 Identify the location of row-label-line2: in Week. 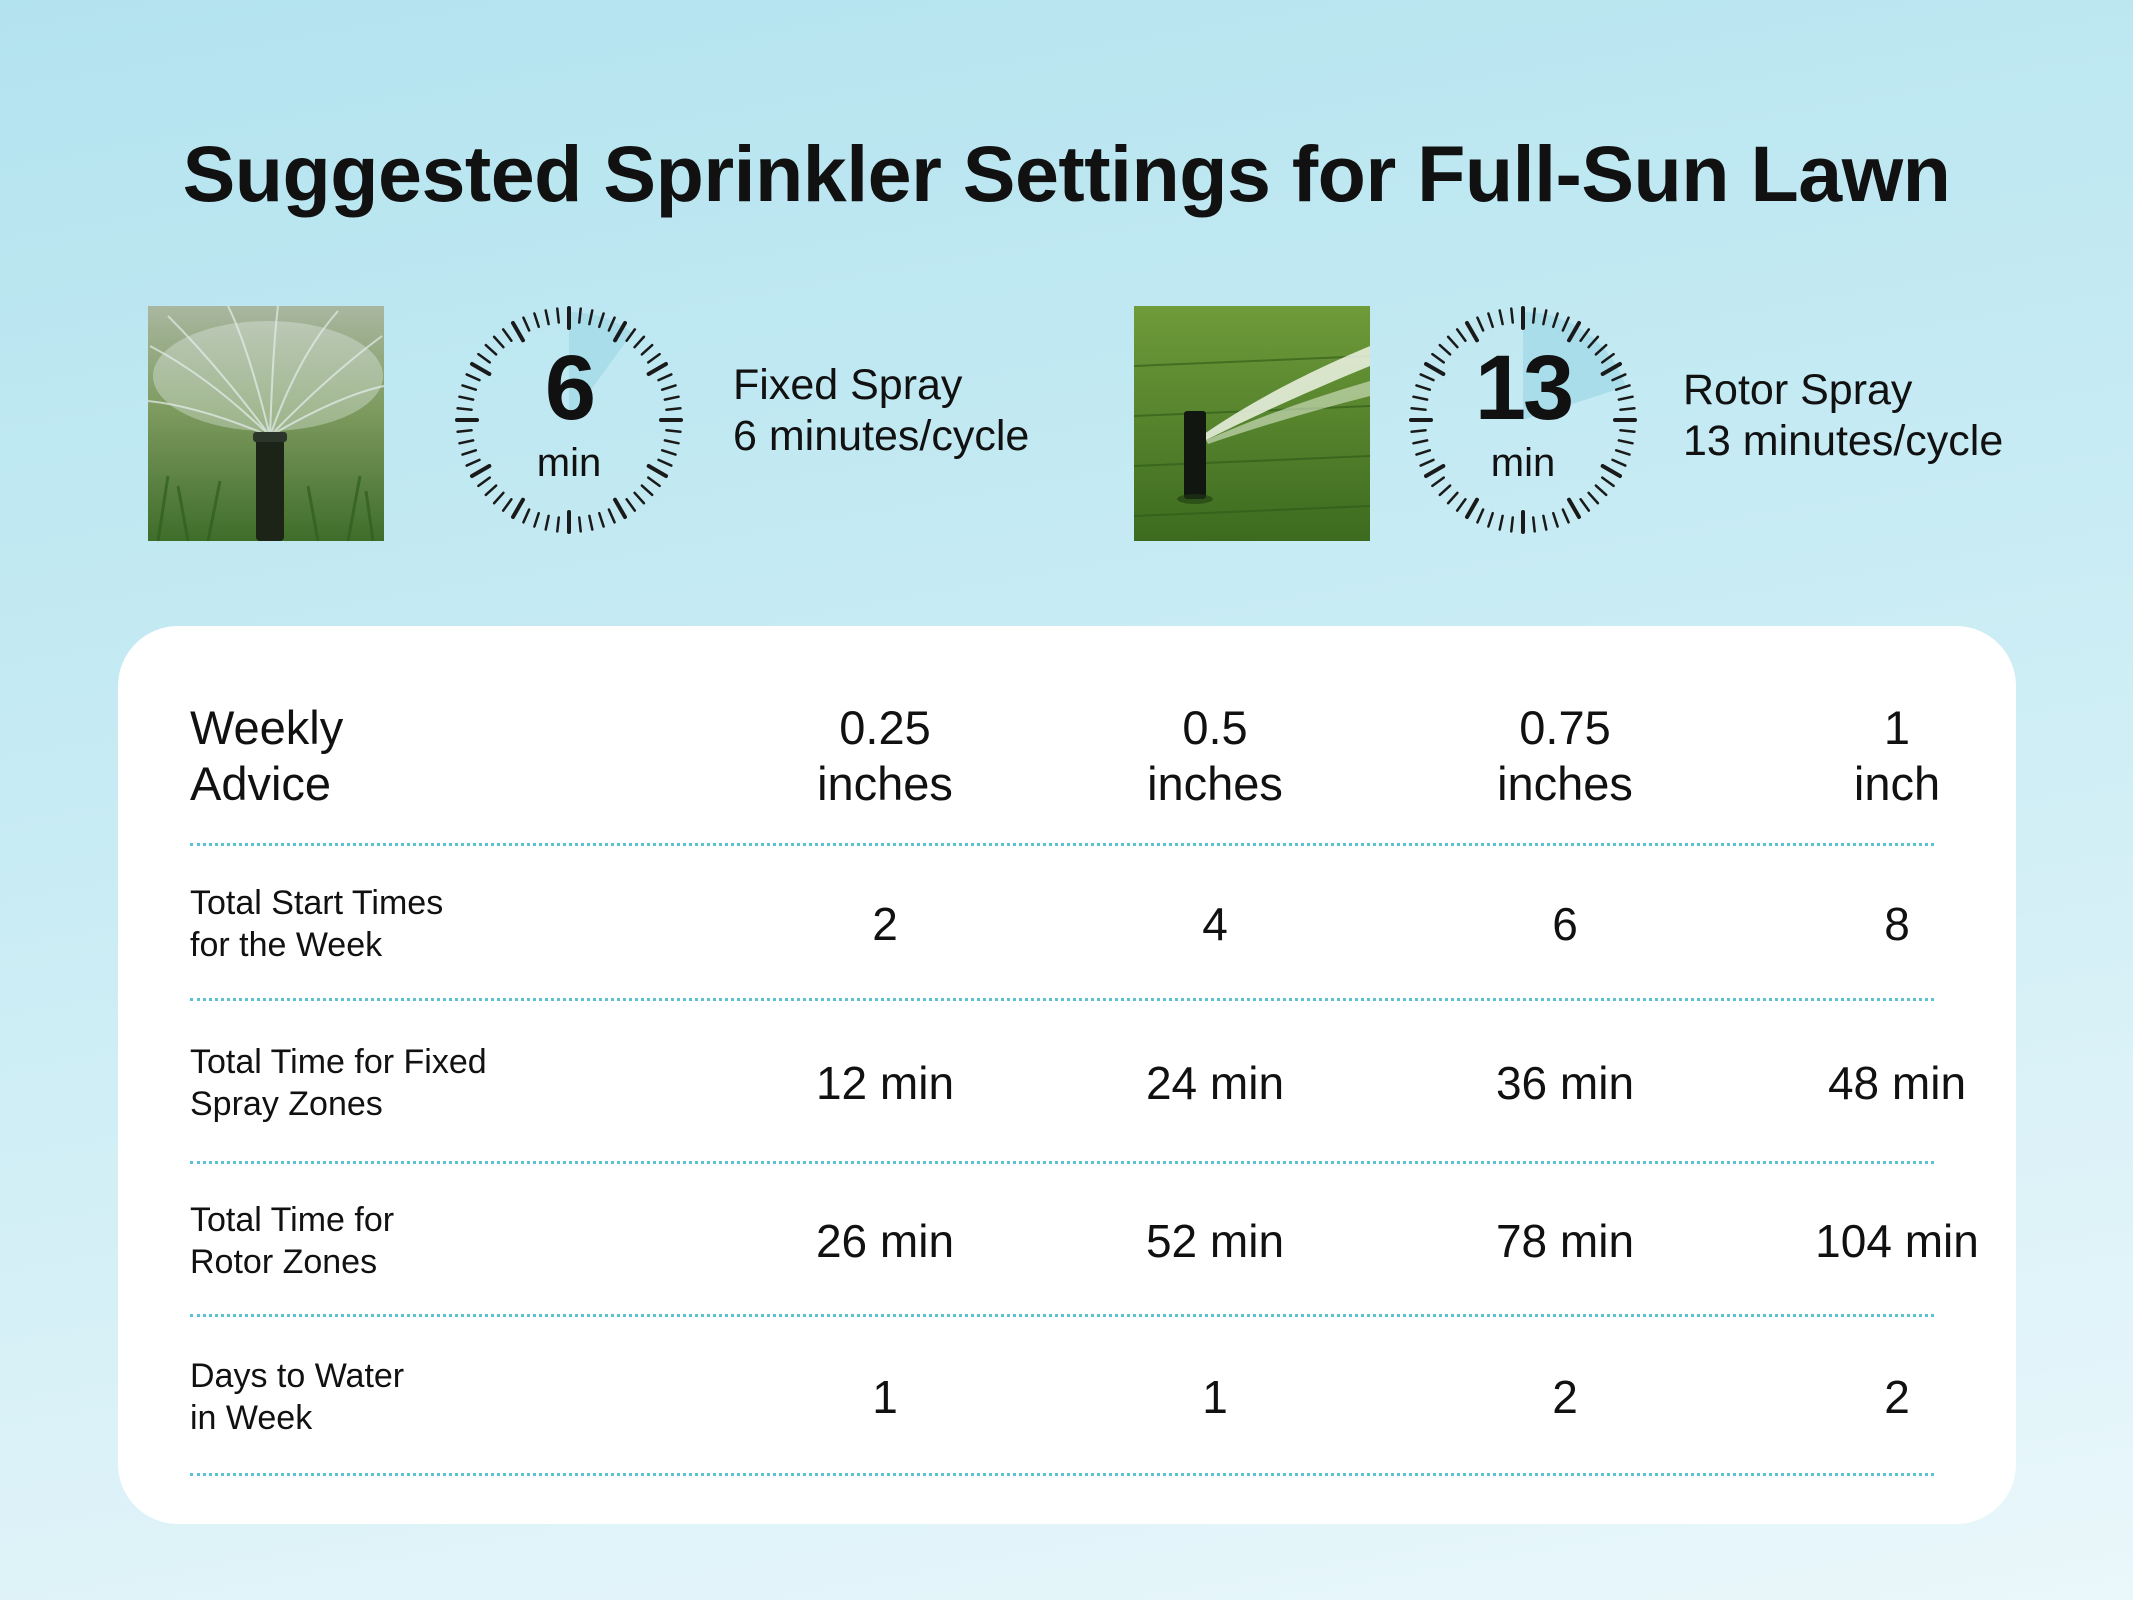
(251, 1417).